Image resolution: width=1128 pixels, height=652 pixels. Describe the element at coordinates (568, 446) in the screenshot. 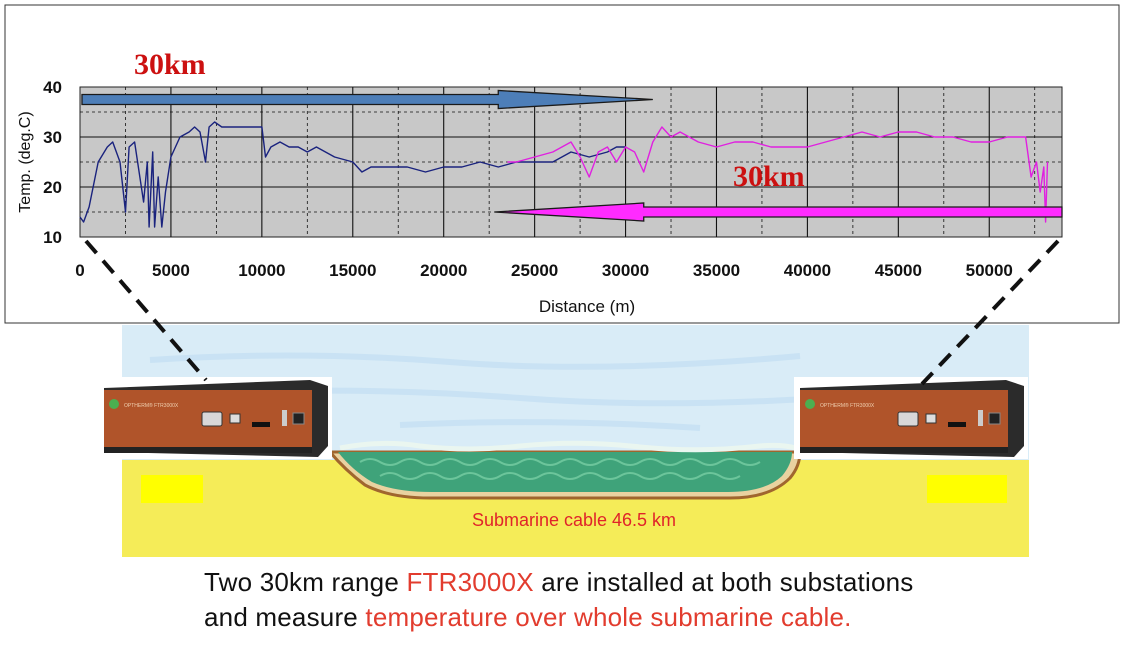

I see `surf-foam` at that location.